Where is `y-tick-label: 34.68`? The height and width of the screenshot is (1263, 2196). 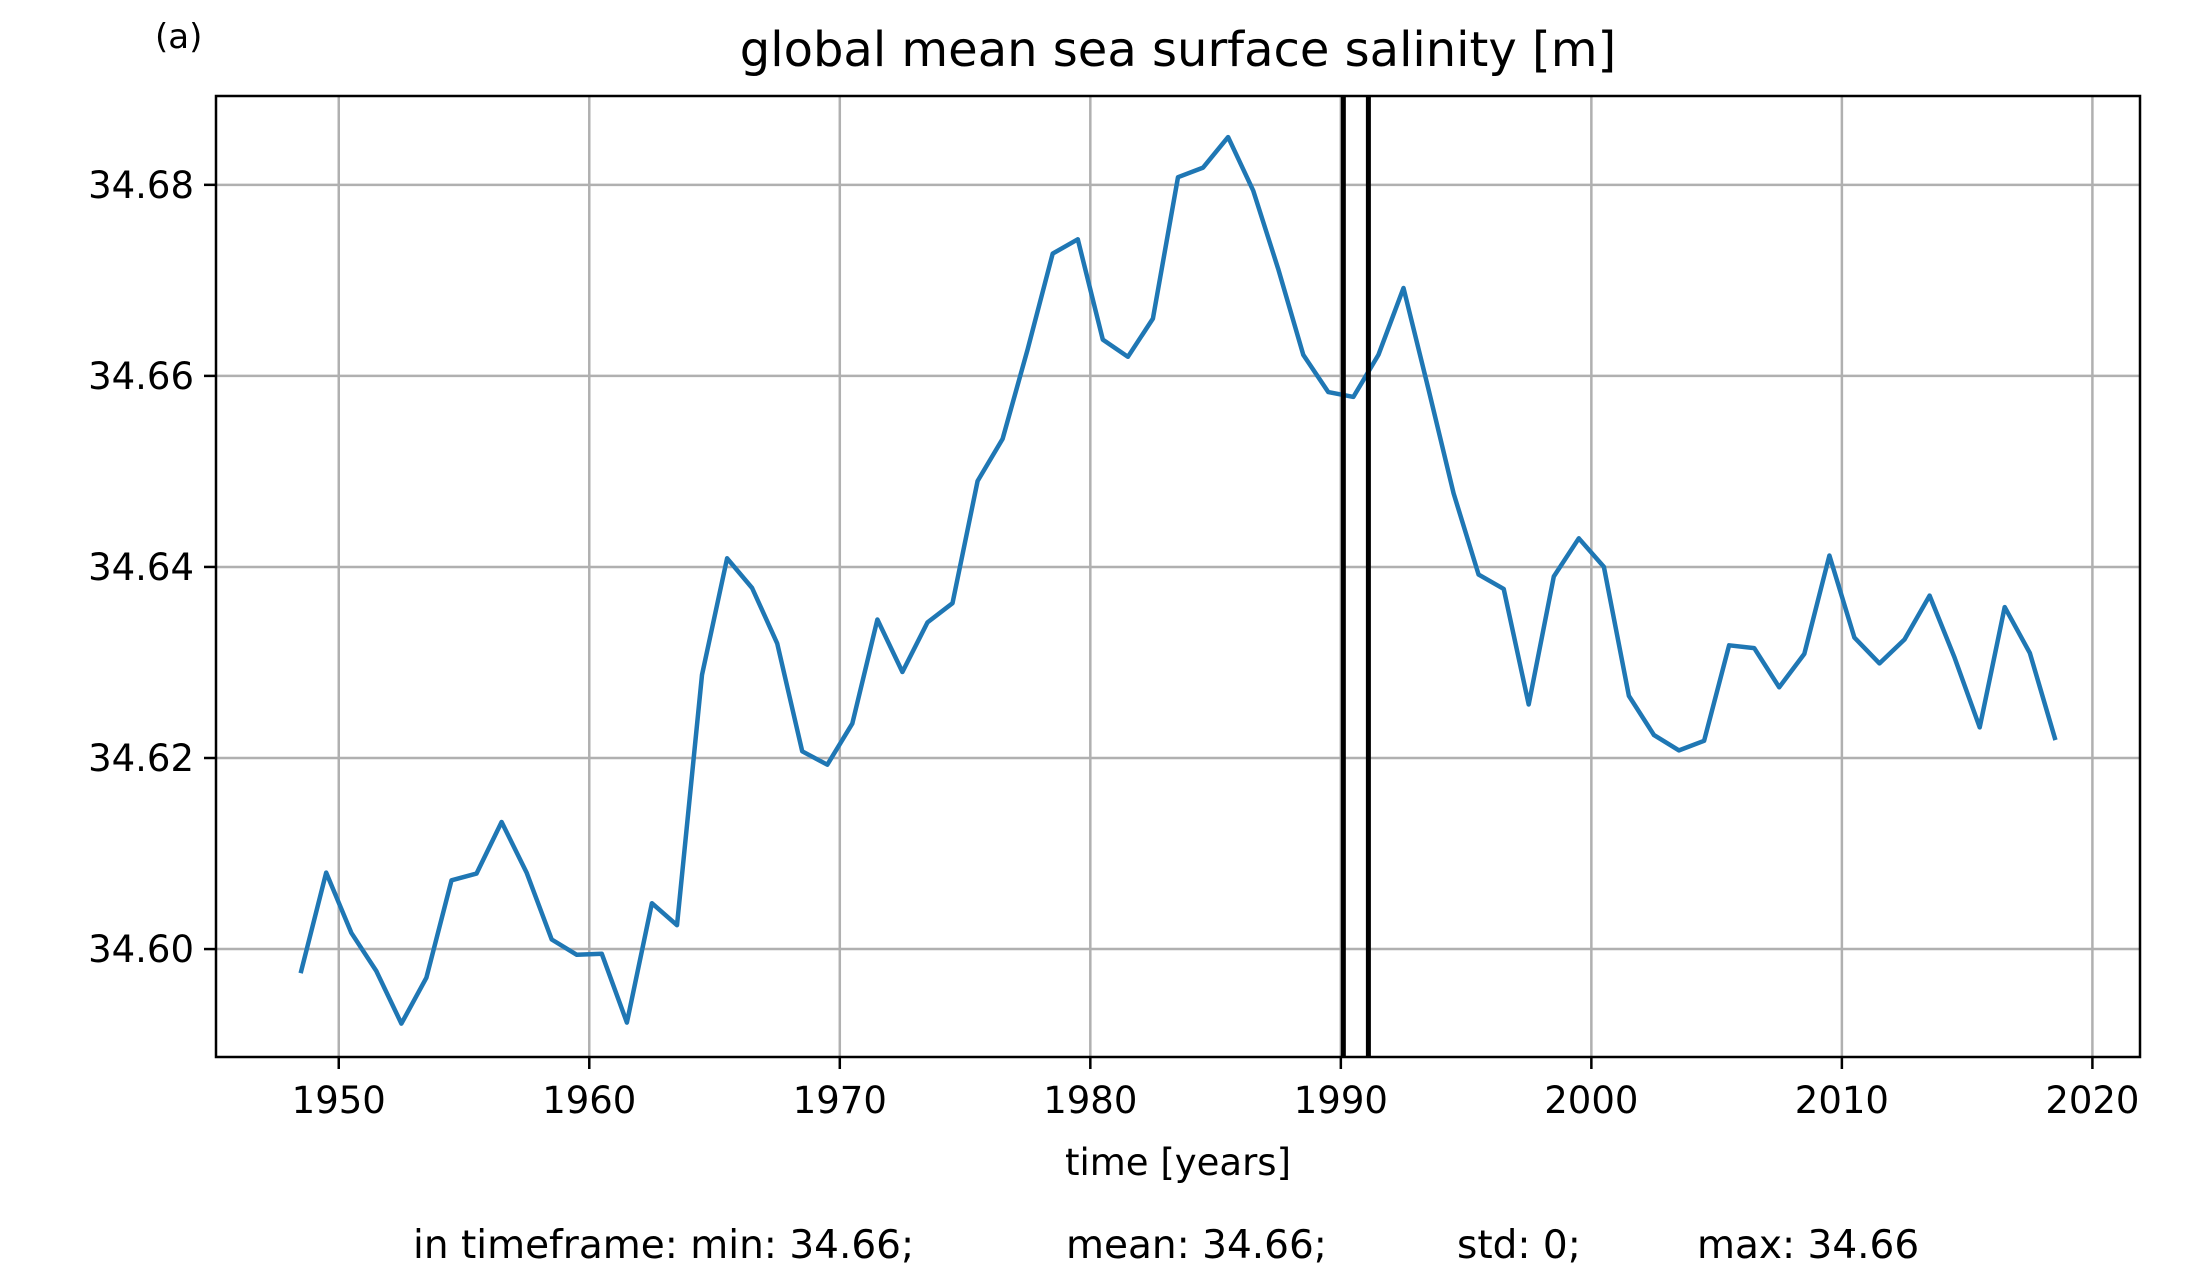
y-tick-label: 34.68 is located at coordinates (141, 185).